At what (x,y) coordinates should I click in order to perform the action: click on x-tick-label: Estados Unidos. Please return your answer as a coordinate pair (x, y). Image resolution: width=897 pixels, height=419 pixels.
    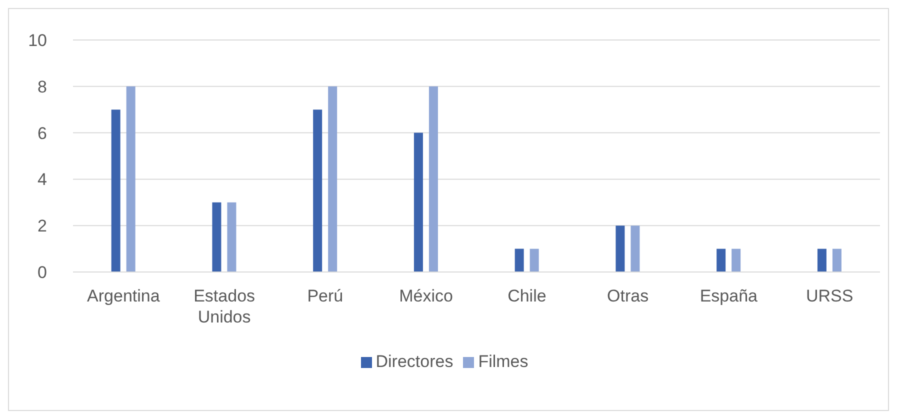
    Looking at the image, I should click on (225, 306).